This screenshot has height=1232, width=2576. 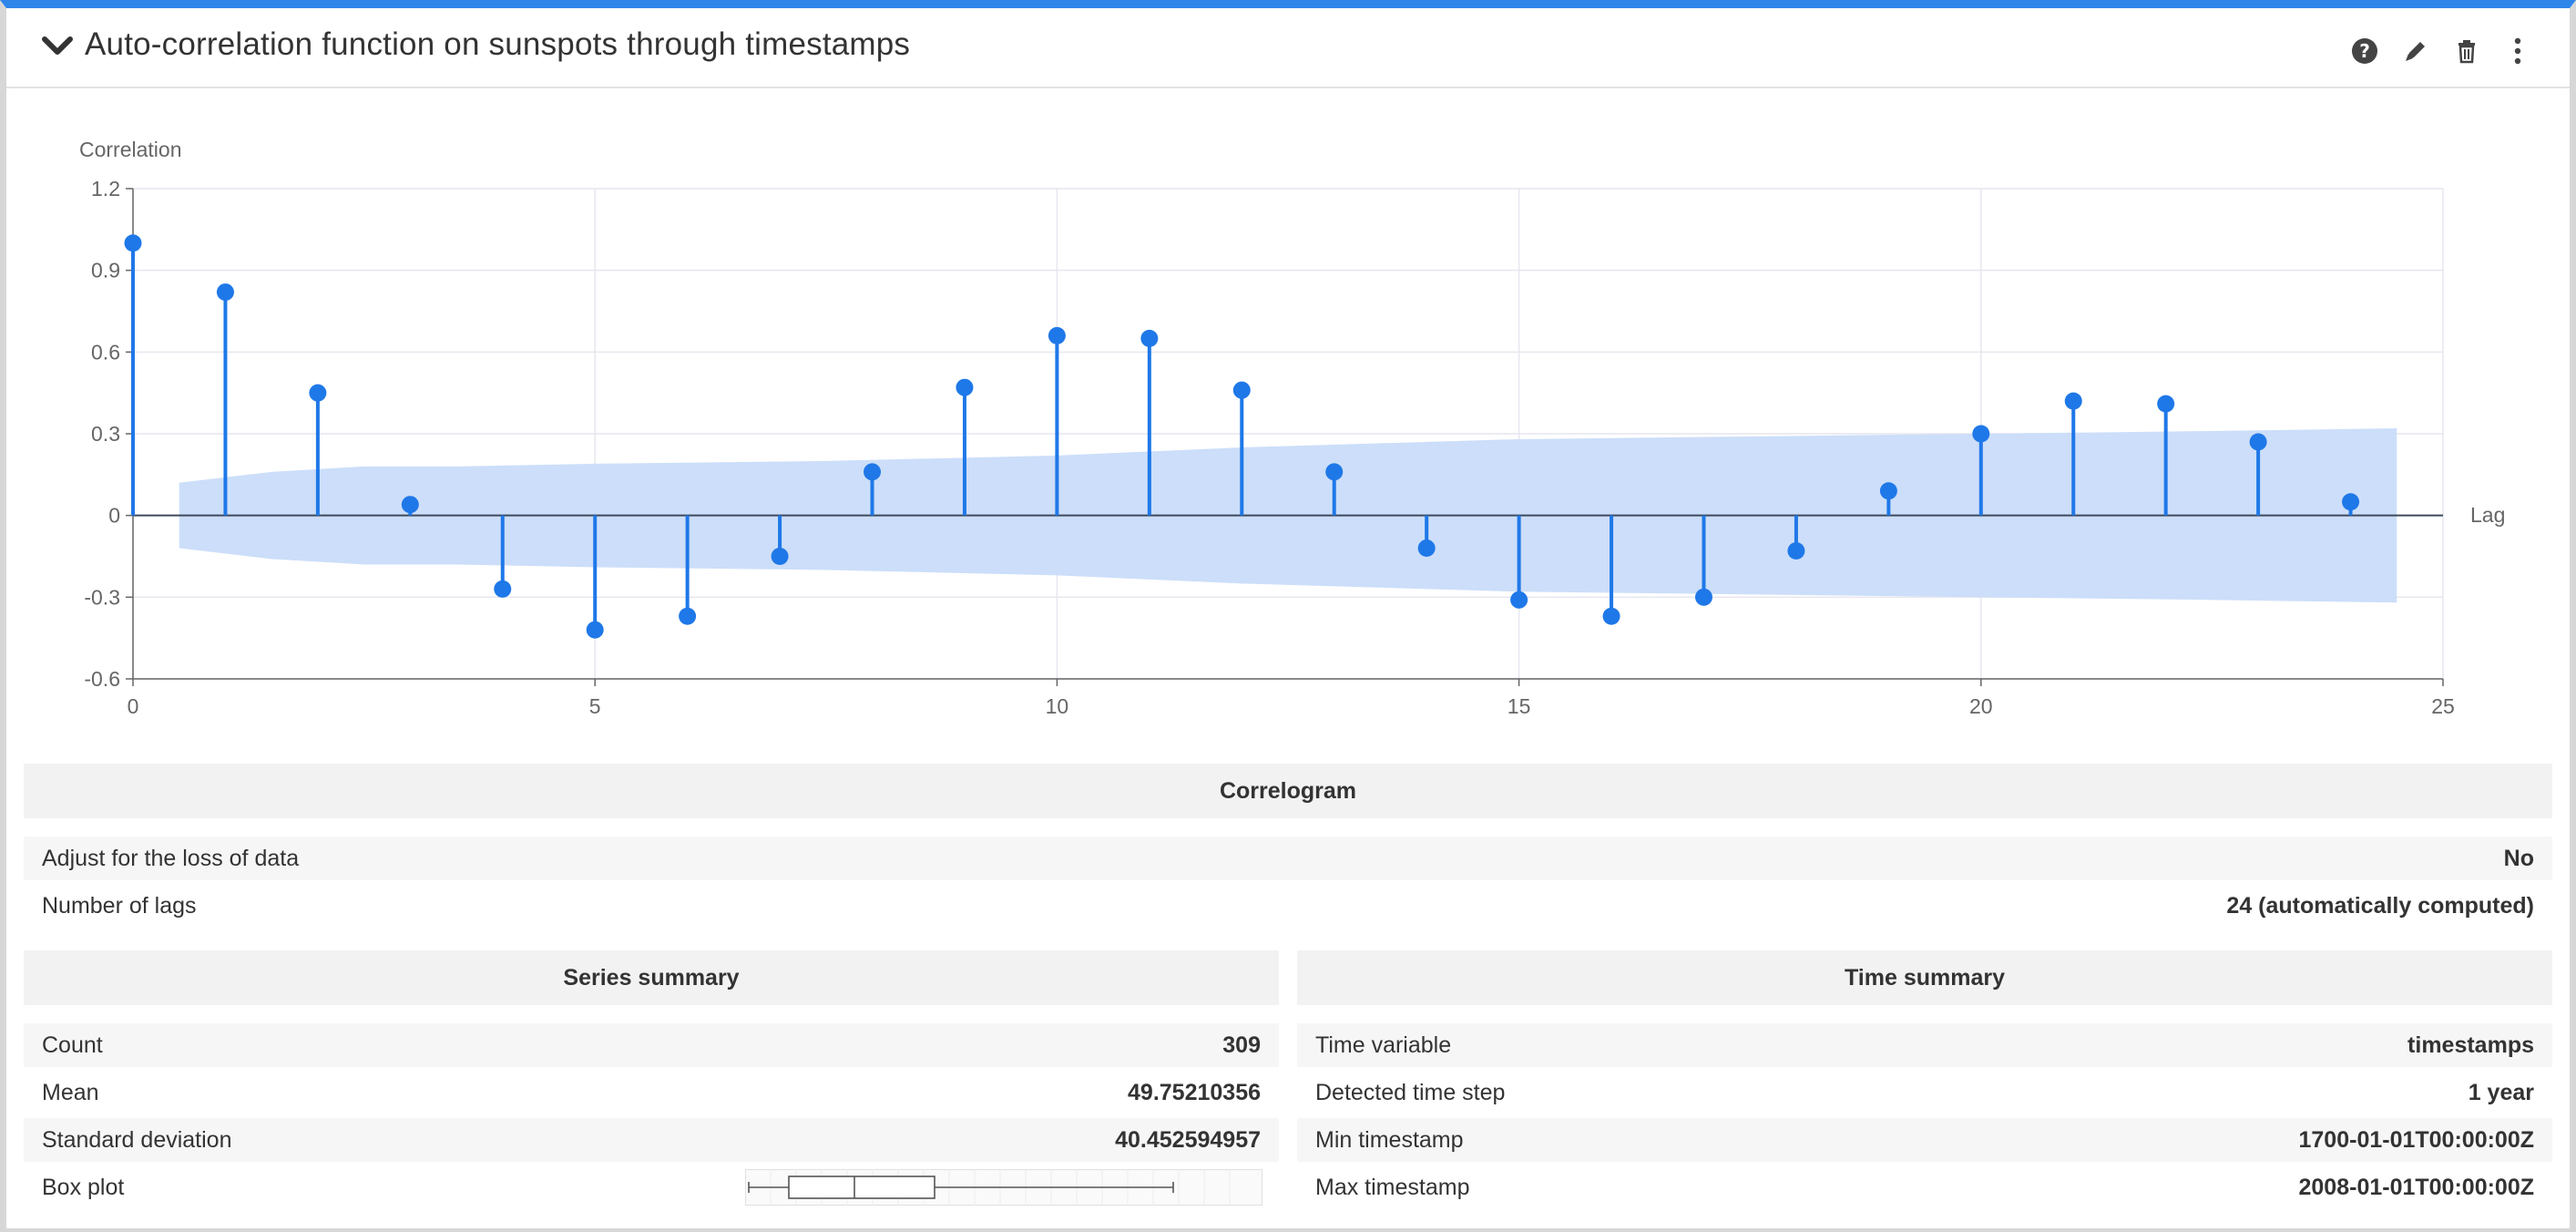 What do you see at coordinates (119, 906) in the screenshot?
I see `row-label: Number of lags` at bounding box center [119, 906].